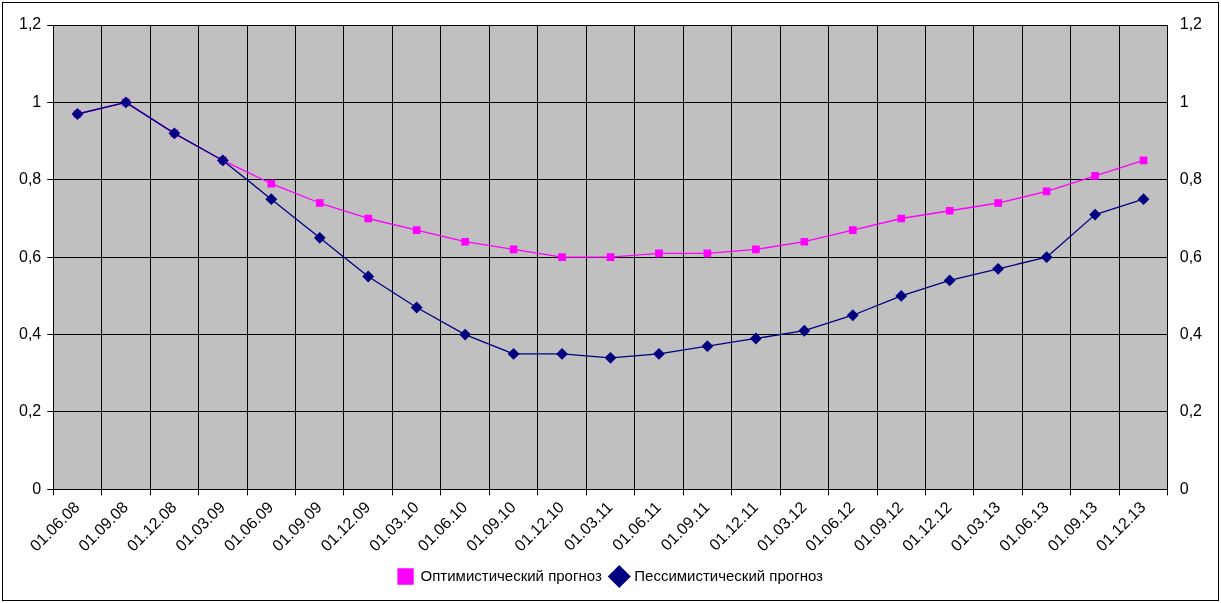 The width and height of the screenshot is (1221, 603). What do you see at coordinates (1184, 488) in the screenshot?
I see `y2-tick-label: 0` at bounding box center [1184, 488].